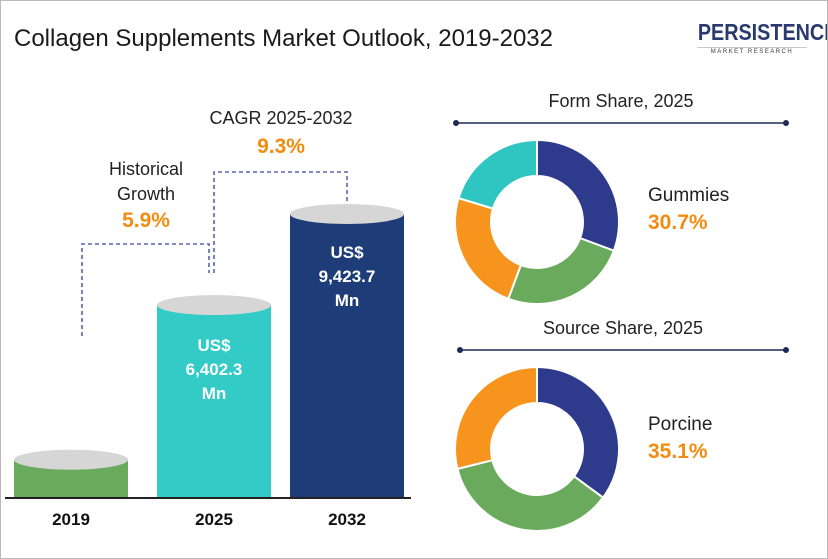 This screenshot has height=559, width=828. Describe the element at coordinates (623, 328) in the screenshot. I see `source-share-title: Source Share, 2025` at that location.